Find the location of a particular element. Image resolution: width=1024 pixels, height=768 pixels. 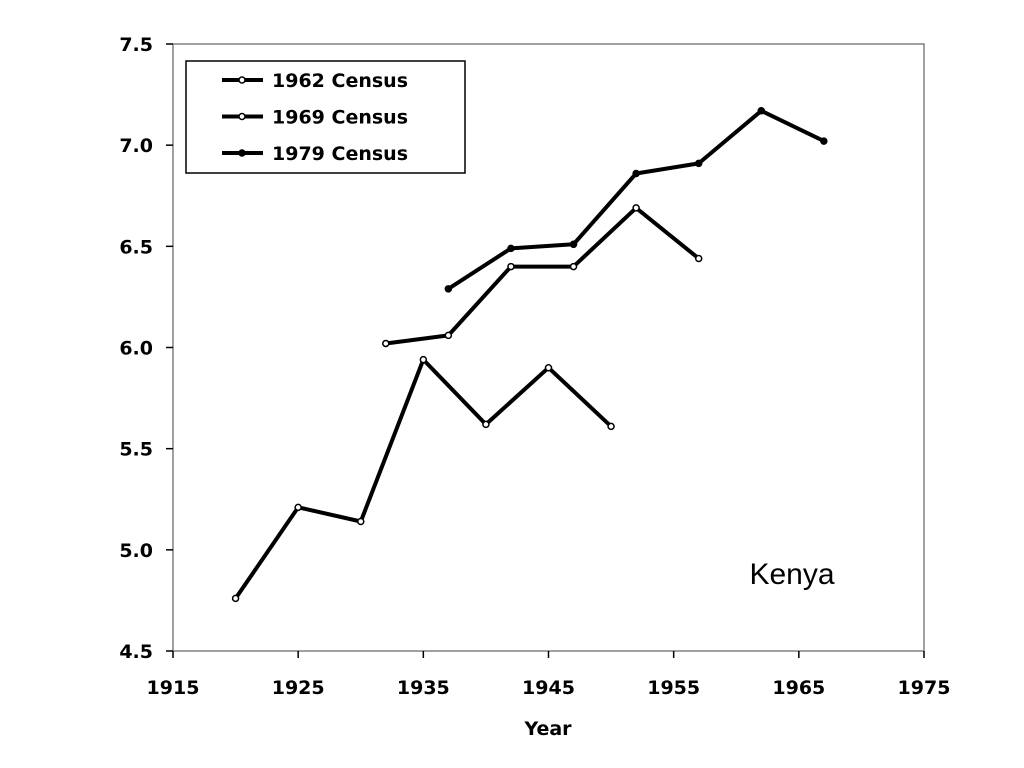

x-axis: 1915 1925 1935 1945 1955 1965 1975 is located at coordinates (549, 675).